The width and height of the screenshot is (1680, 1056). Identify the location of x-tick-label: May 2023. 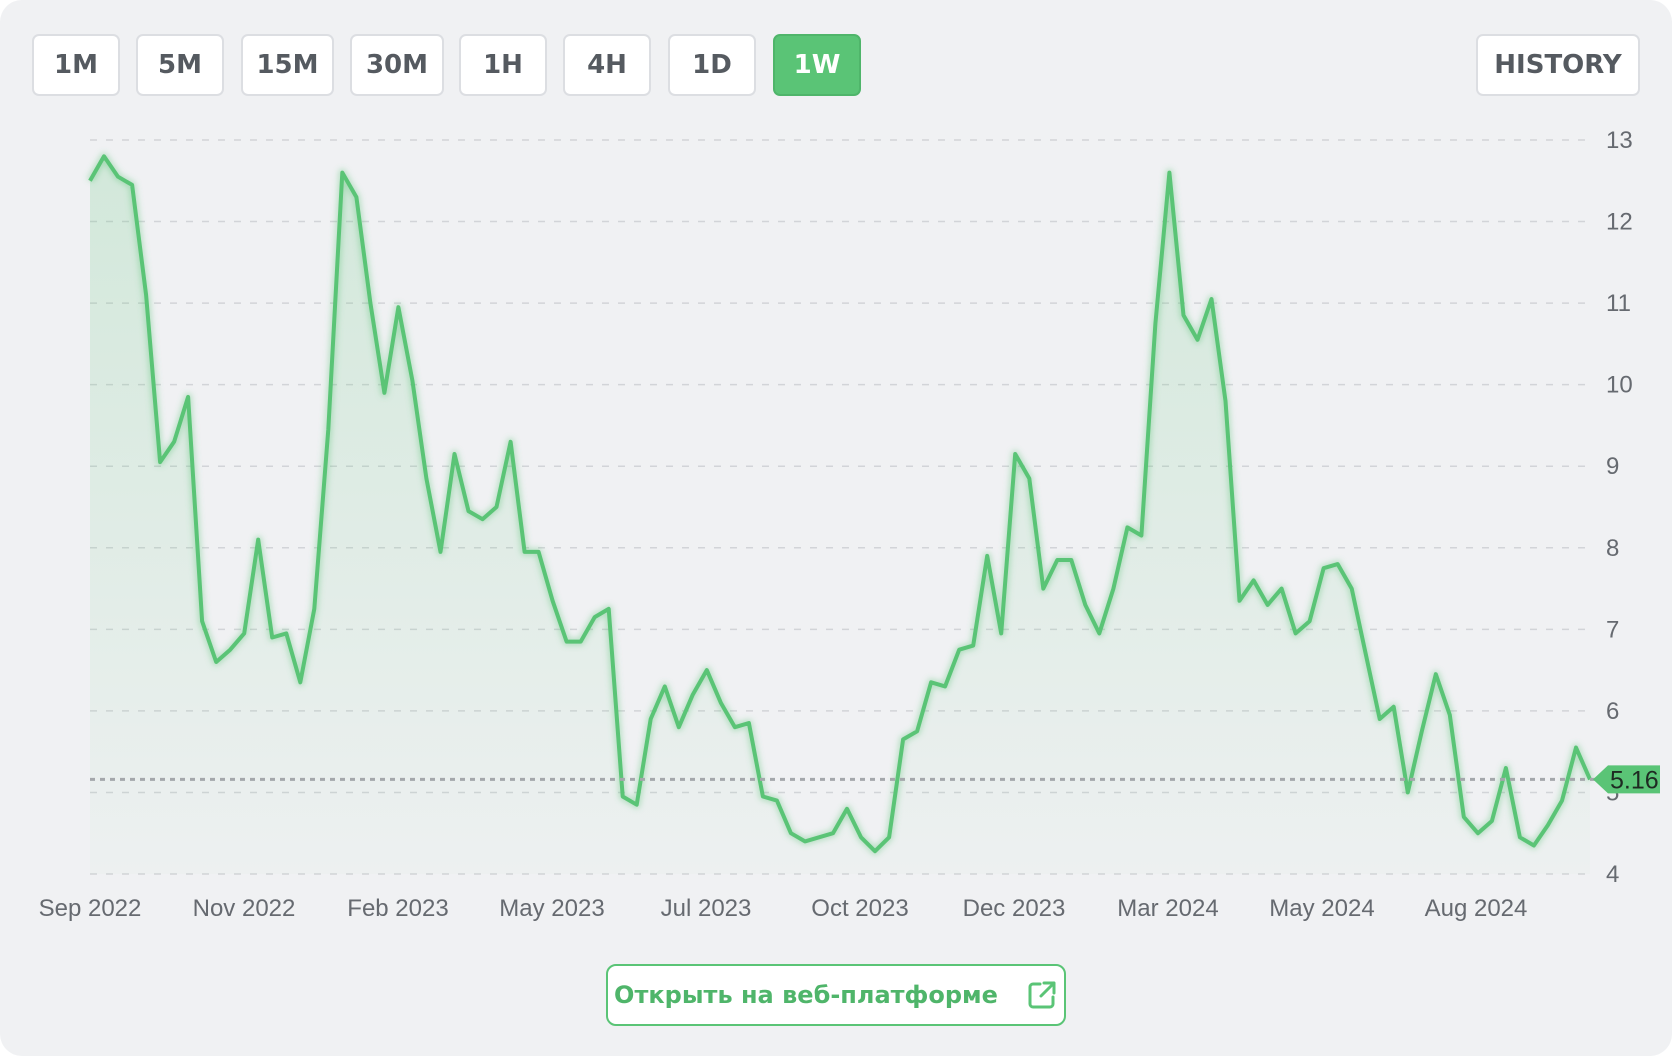
(551, 908).